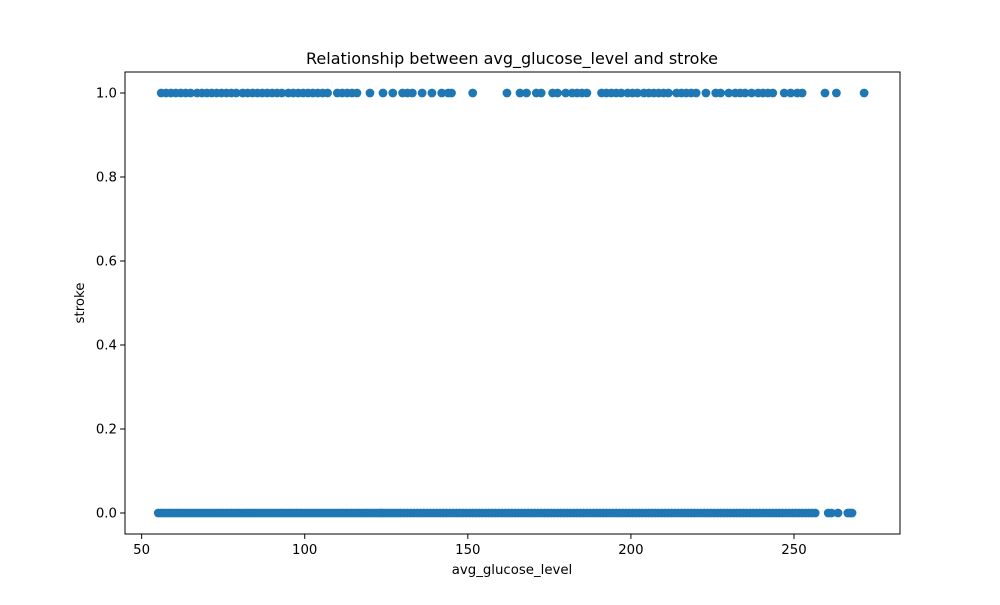 The width and height of the screenshot is (1000, 605). What do you see at coordinates (106, 94) in the screenshot?
I see `y-tick-label: 1.0` at bounding box center [106, 94].